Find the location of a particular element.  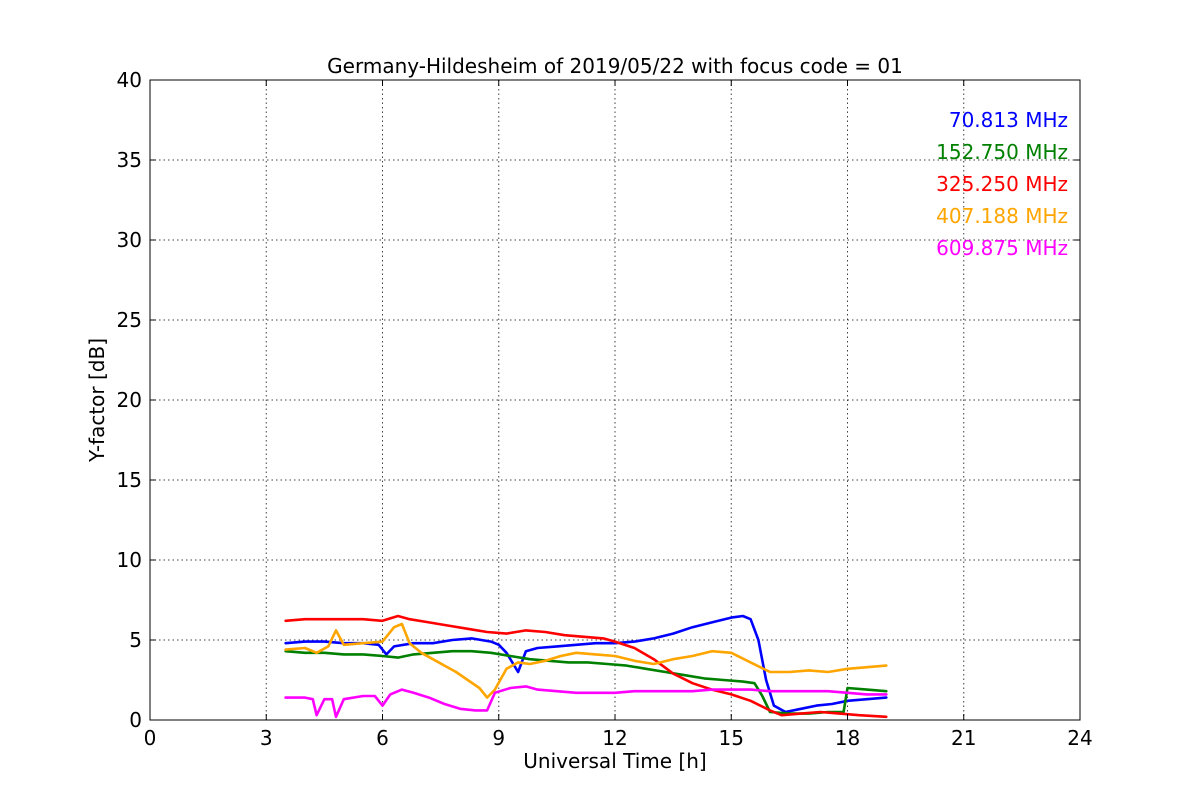

y-tick-label: 25 is located at coordinates (129, 320).